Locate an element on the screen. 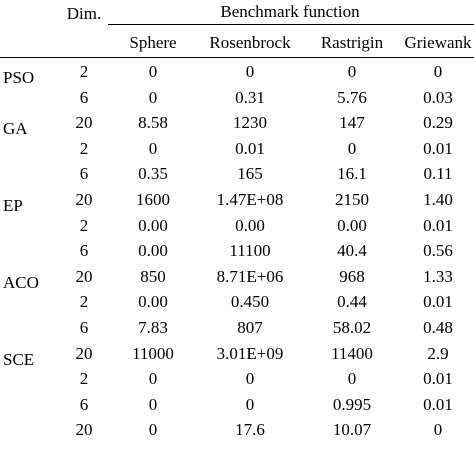  col-header-griewank: Griewank is located at coordinates (438, 42).